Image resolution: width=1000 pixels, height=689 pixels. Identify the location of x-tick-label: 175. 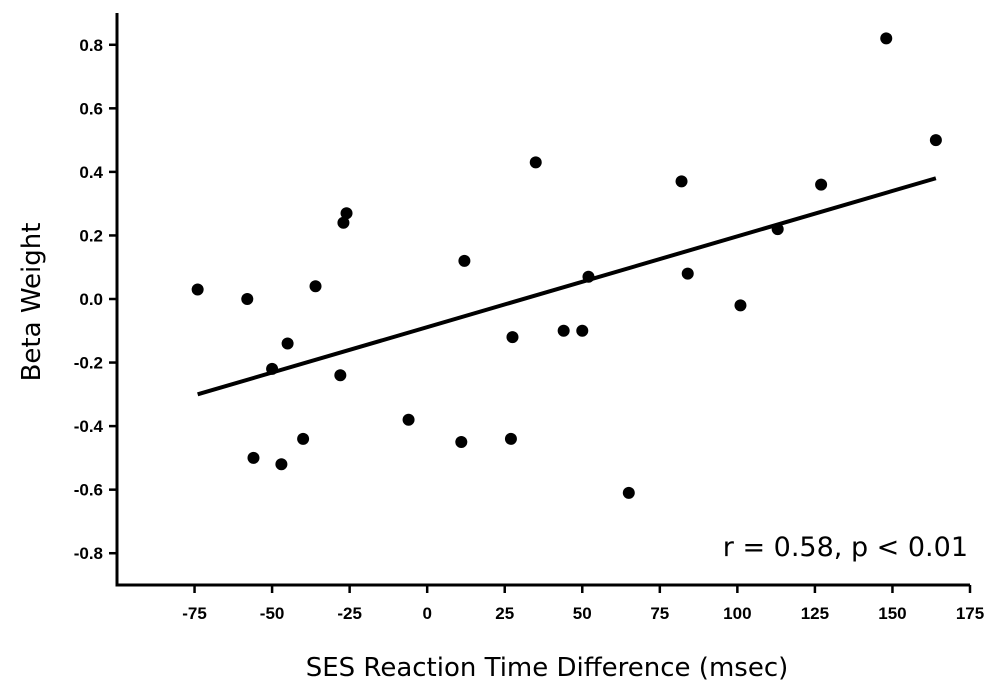
(970, 613).